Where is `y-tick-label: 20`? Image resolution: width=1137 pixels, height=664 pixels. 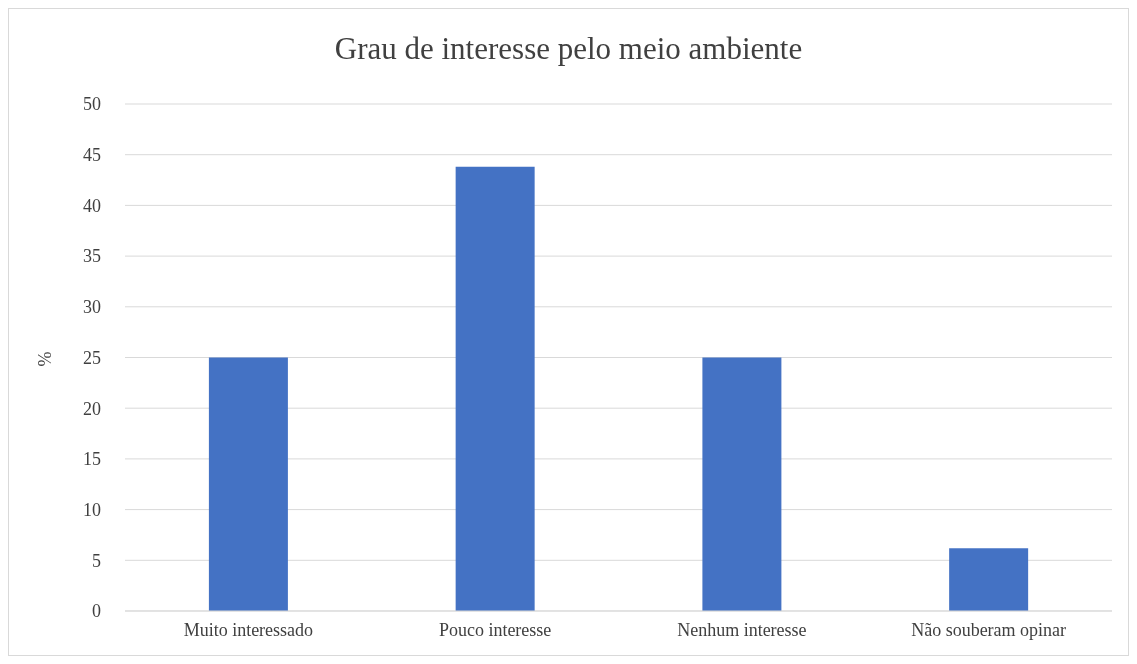 y-tick-label: 20 is located at coordinates (92, 408).